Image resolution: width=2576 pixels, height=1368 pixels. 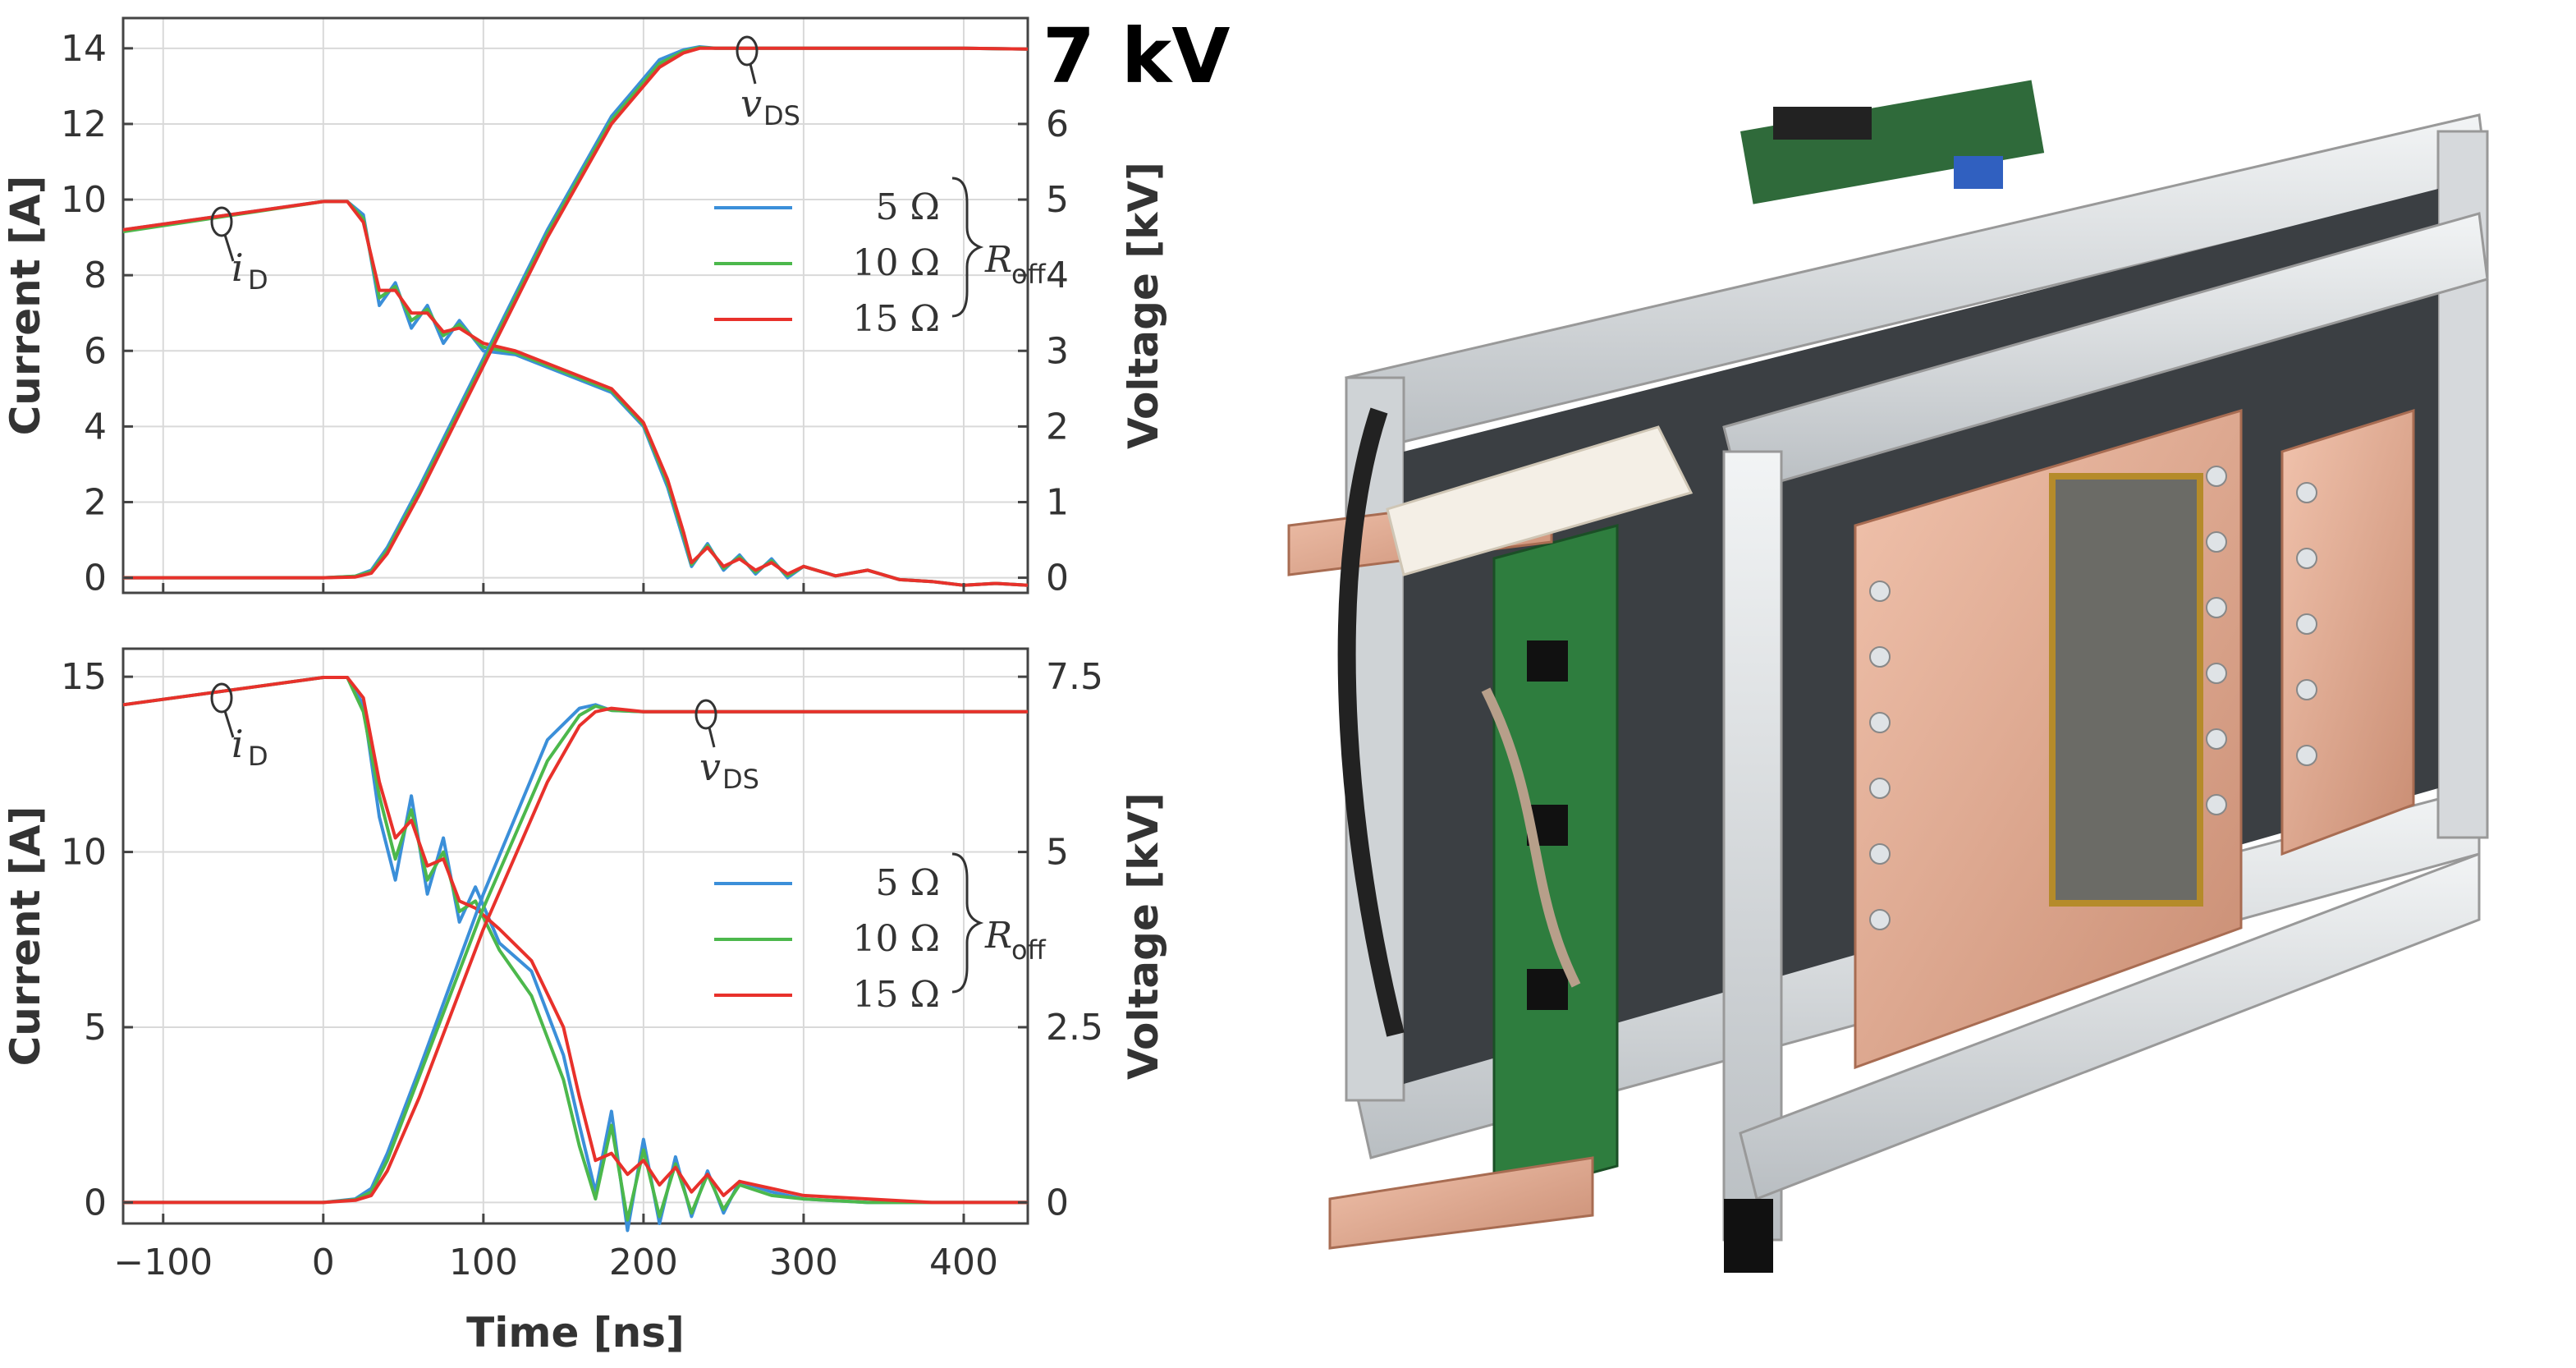 I want to click on y2-tick-label: 2.5, so click(x=1074, y=1028).